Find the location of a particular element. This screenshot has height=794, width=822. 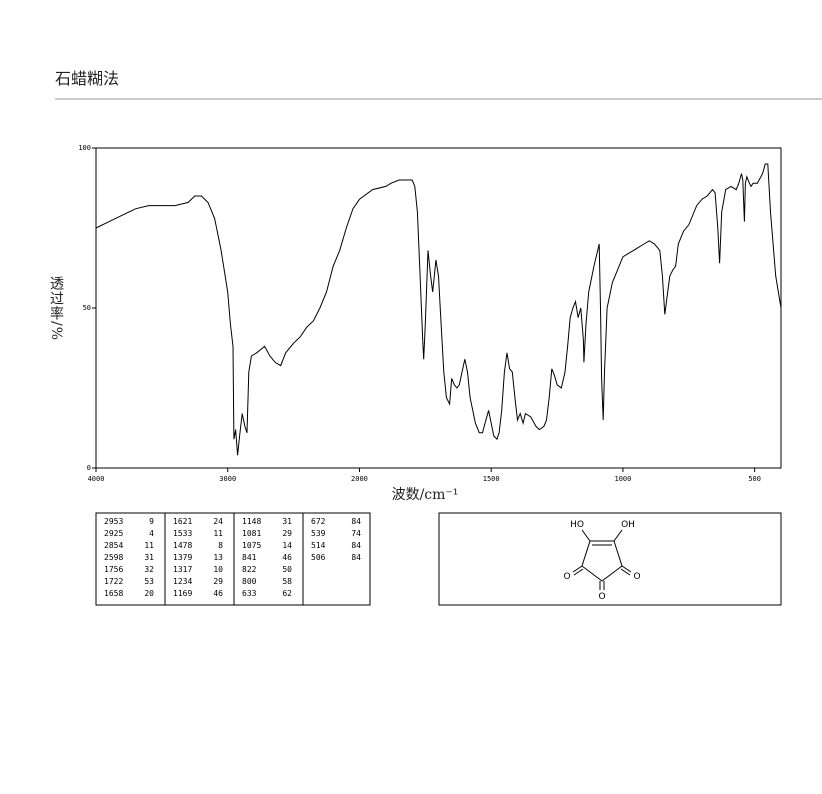

peak-wavenumber: 1234 is located at coordinates (182, 581).